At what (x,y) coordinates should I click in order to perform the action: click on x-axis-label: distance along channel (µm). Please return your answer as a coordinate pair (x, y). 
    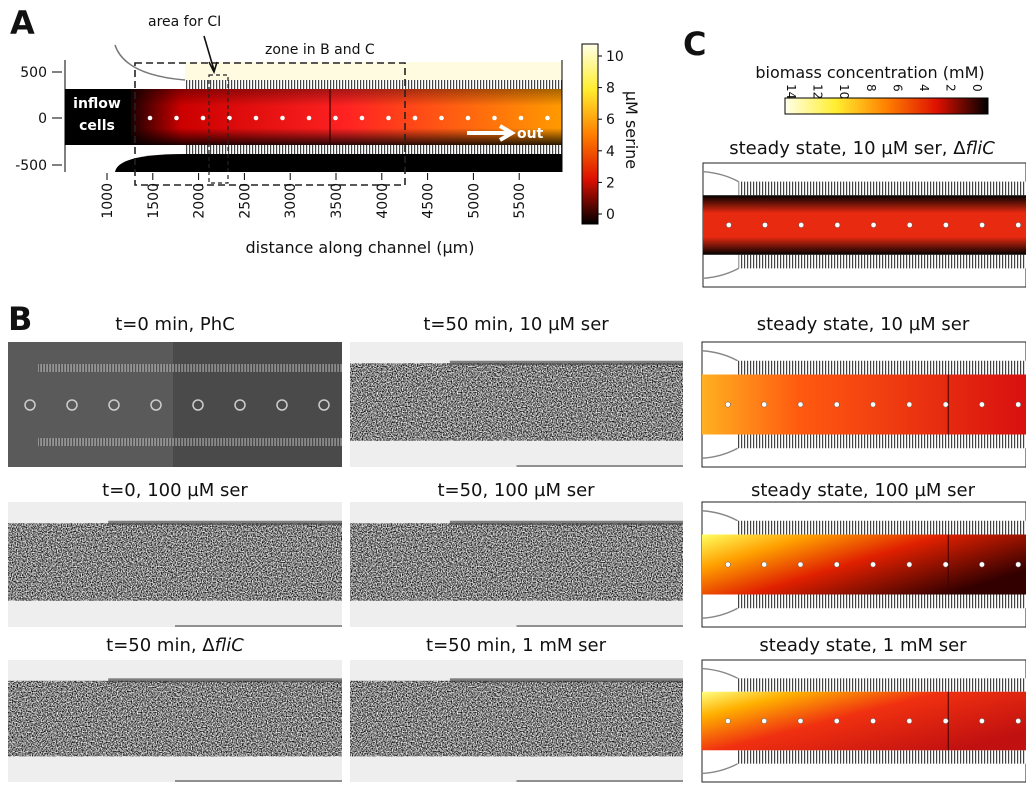
    Looking at the image, I should click on (360, 247).